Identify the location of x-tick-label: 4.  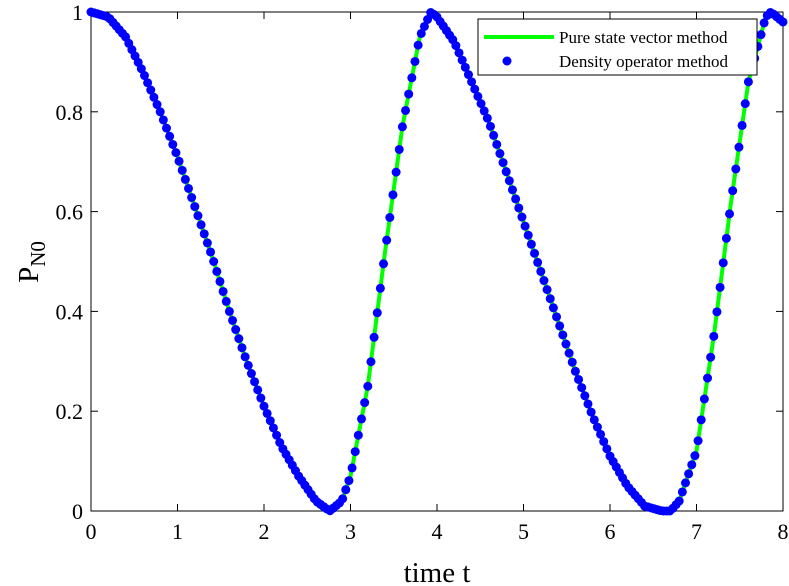
(437, 531).